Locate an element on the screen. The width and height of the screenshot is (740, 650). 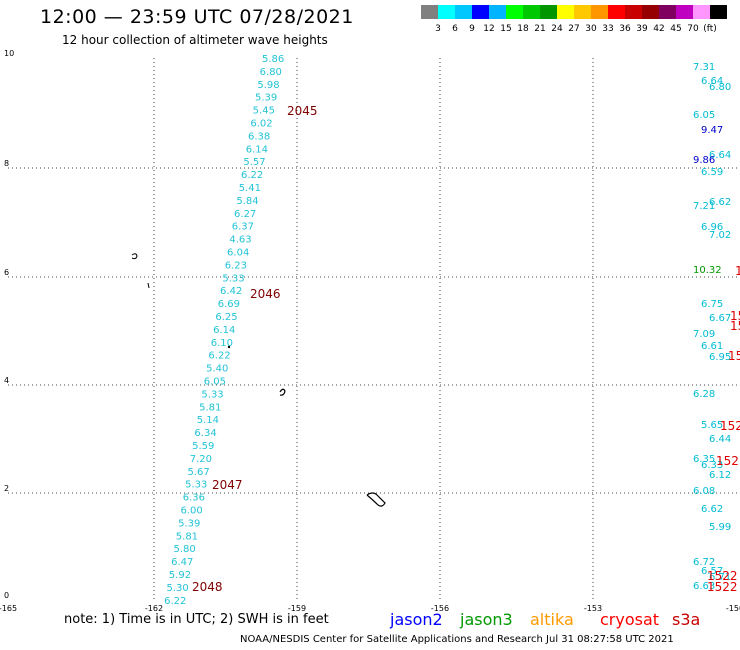
track-time-label: 2045 is located at coordinates (302, 111).